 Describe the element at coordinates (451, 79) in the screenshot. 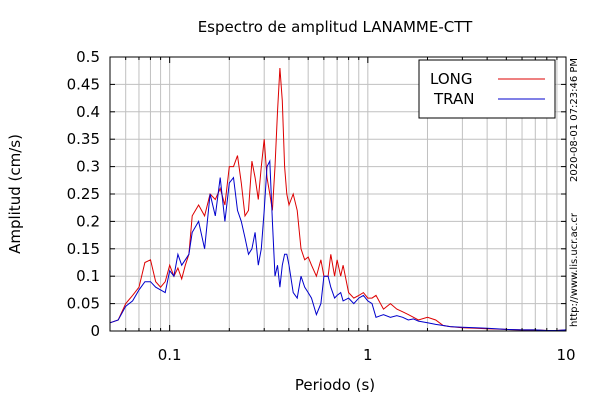

I see `legend-label-long: LONG` at that location.